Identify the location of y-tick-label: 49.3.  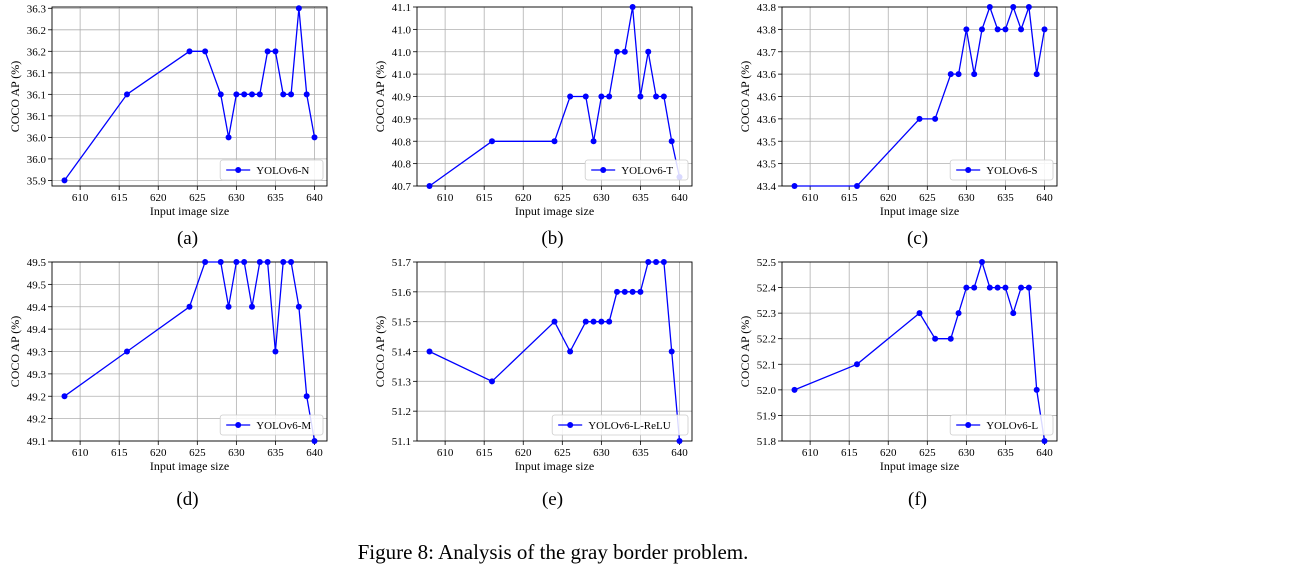
(37, 353).